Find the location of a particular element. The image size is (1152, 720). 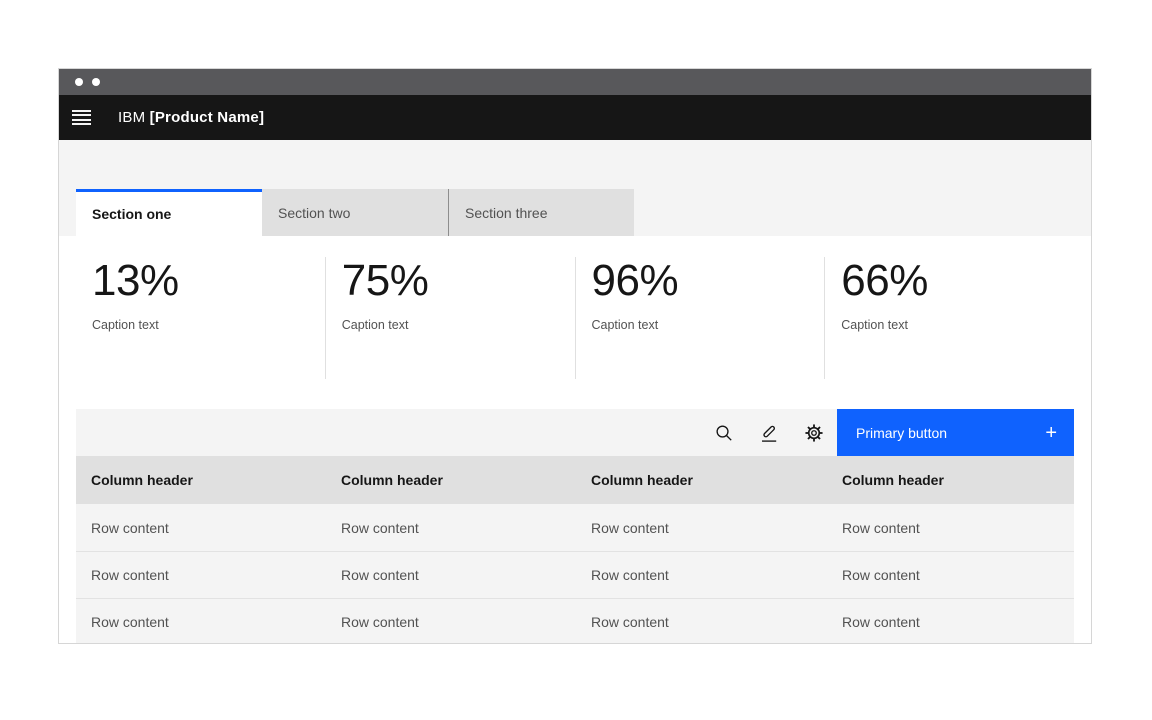

stat-card: 96% Caption text is located at coordinates (700, 307).